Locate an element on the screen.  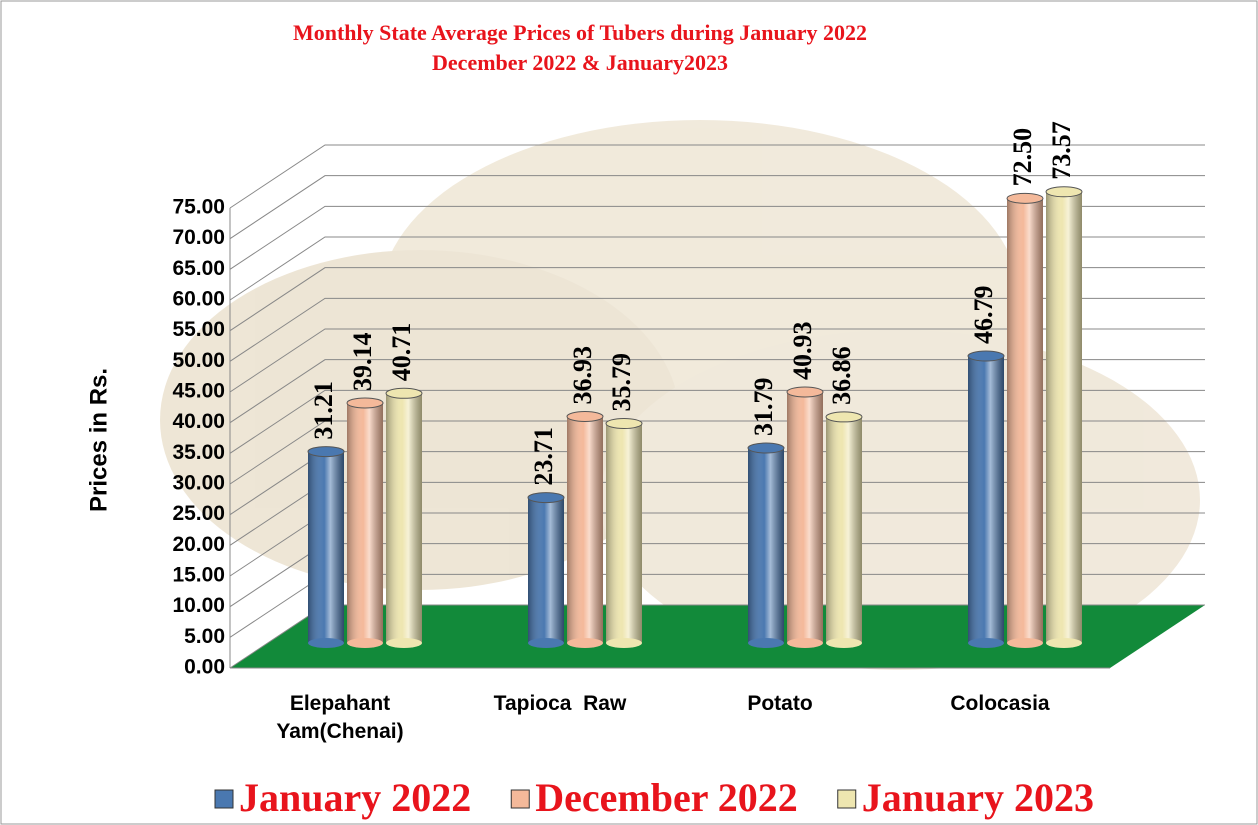
y-tick-label: 0.00 is located at coordinates (204, 667).